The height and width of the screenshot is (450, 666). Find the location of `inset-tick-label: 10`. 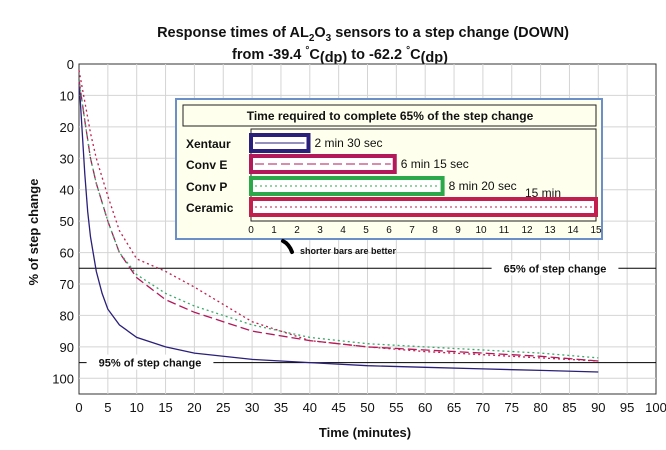

inset-tick-label: 10 is located at coordinates (481, 230).